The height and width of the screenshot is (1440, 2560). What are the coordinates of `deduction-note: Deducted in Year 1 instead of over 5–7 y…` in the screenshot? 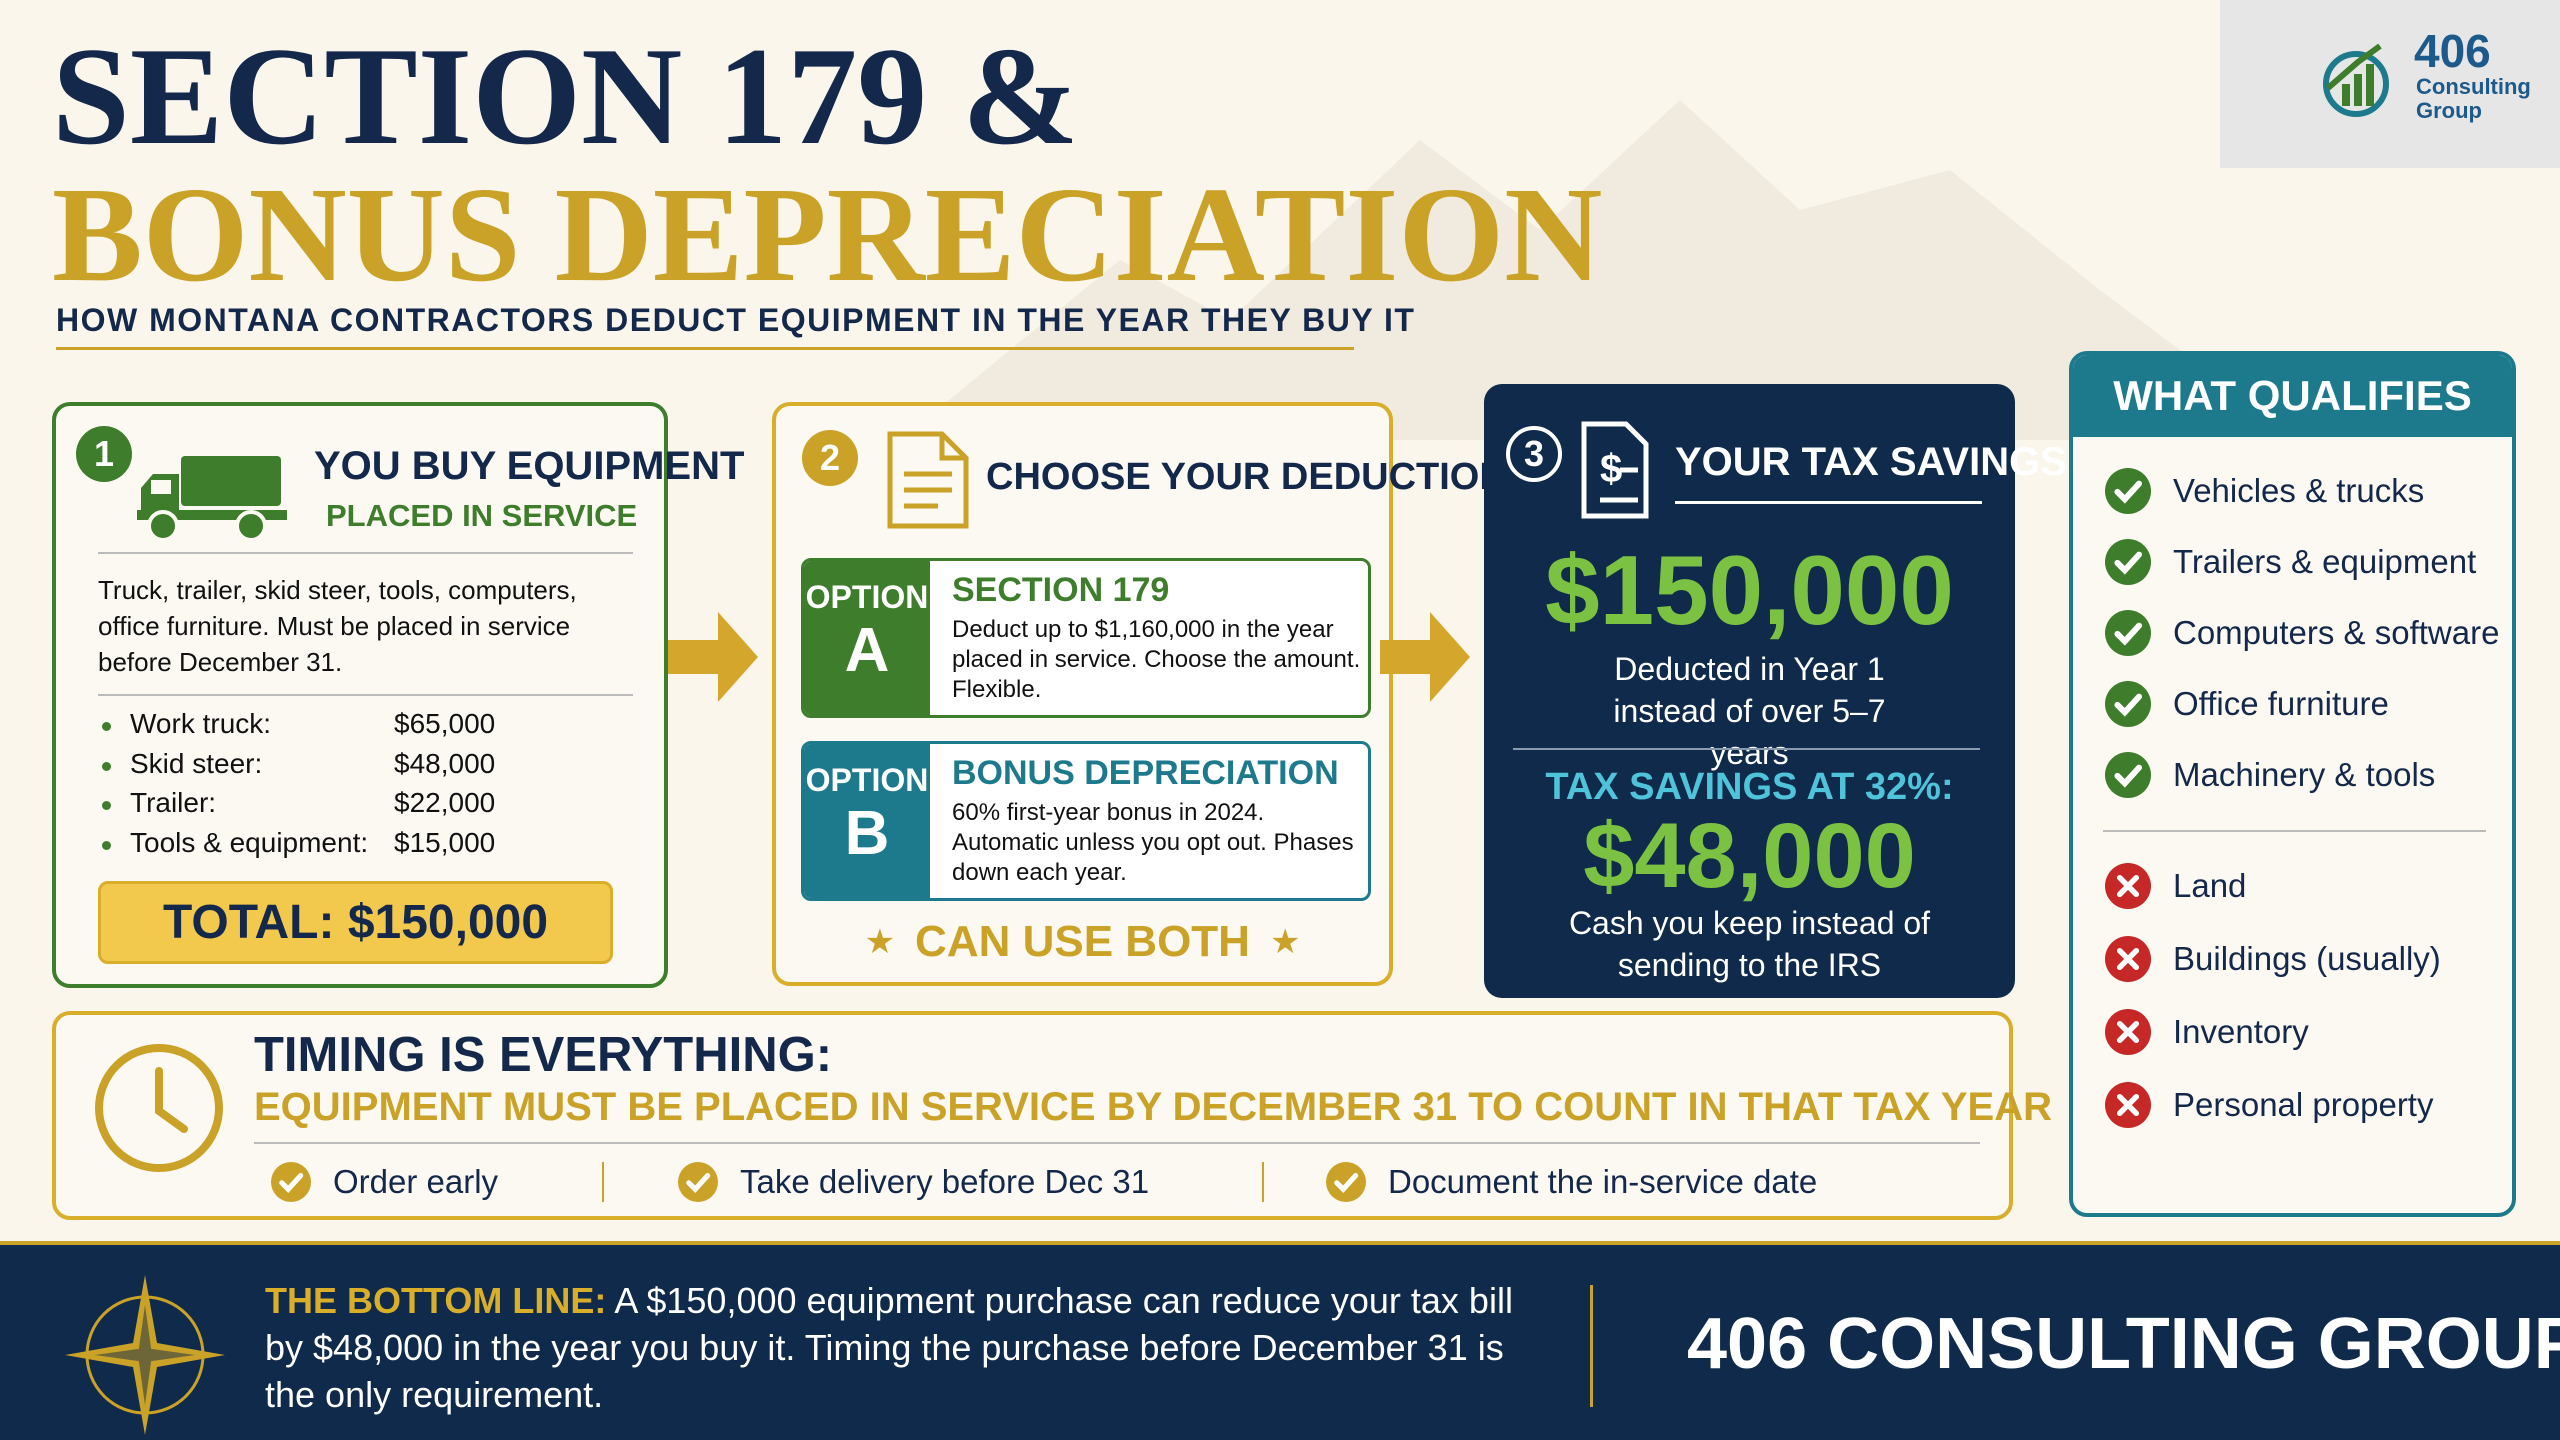 It's located at (1749, 711).